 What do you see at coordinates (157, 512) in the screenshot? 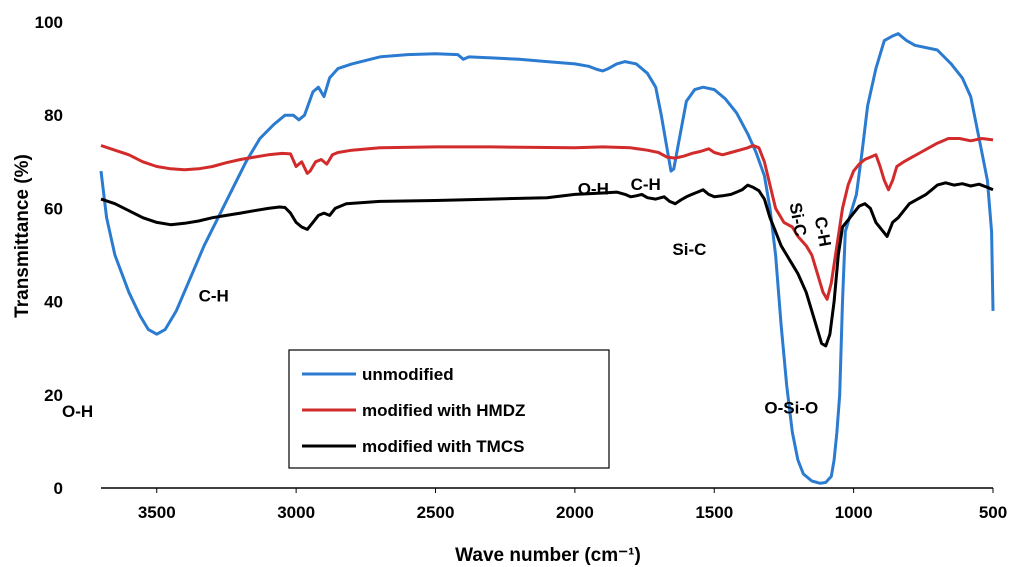
I see `x-tick-label: 3500` at bounding box center [157, 512].